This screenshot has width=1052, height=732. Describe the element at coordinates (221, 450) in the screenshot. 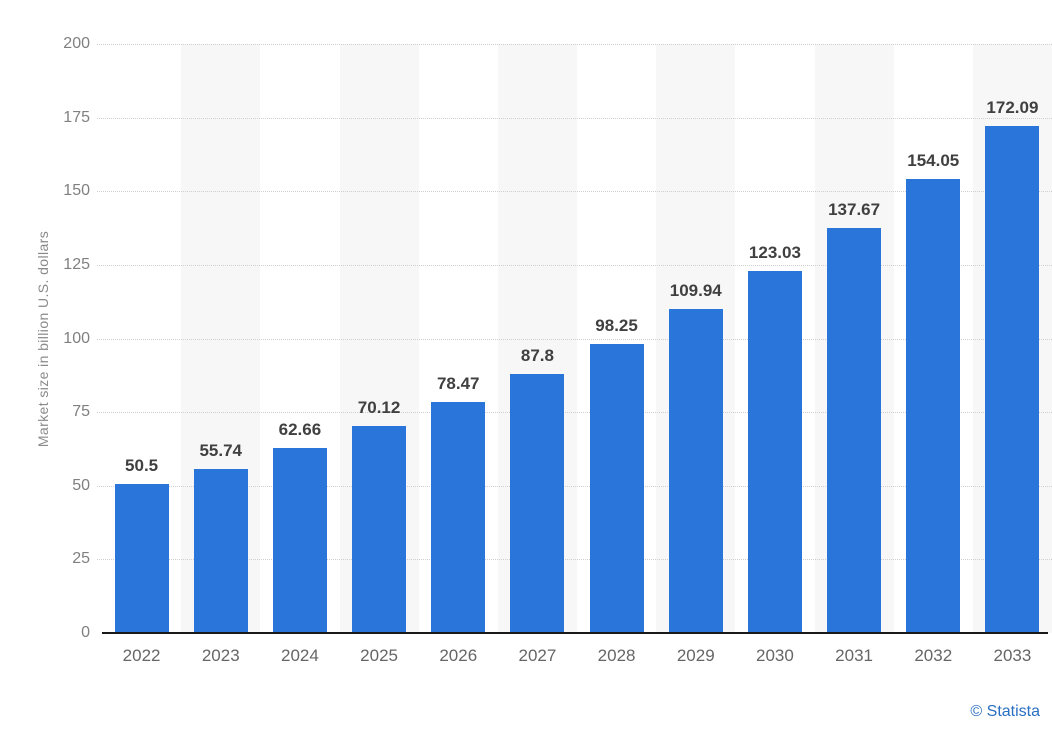

I see `bar-value-label: 55.74` at that location.